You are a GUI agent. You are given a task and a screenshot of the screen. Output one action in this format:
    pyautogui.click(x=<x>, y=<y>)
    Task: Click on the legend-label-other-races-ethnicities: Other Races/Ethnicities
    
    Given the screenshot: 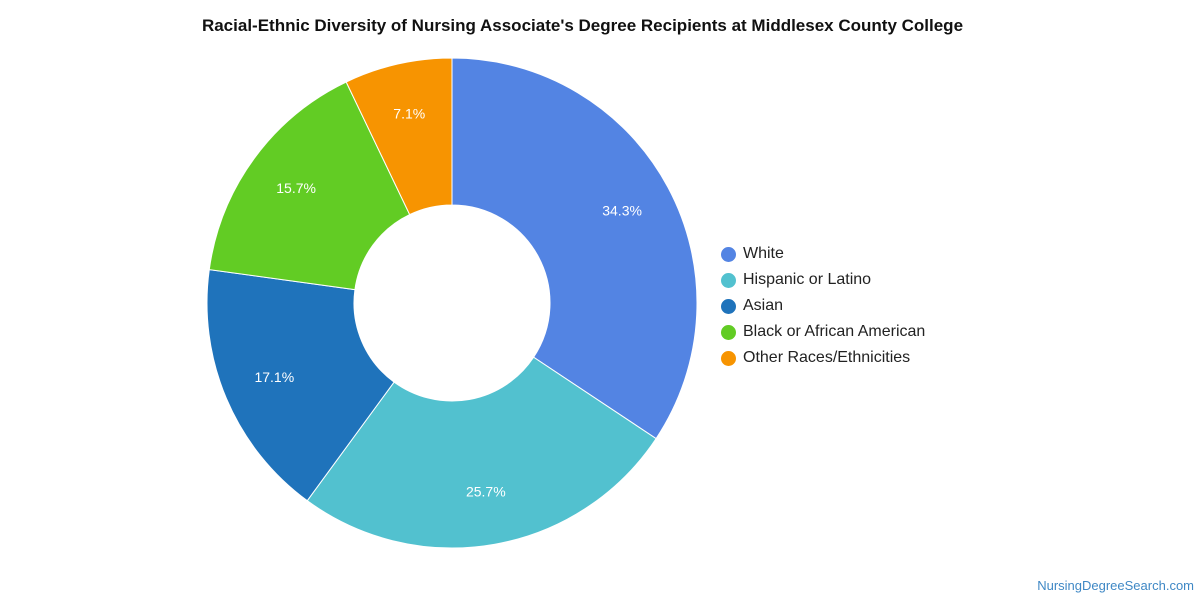 What is the action you would take?
    pyautogui.click(x=827, y=357)
    